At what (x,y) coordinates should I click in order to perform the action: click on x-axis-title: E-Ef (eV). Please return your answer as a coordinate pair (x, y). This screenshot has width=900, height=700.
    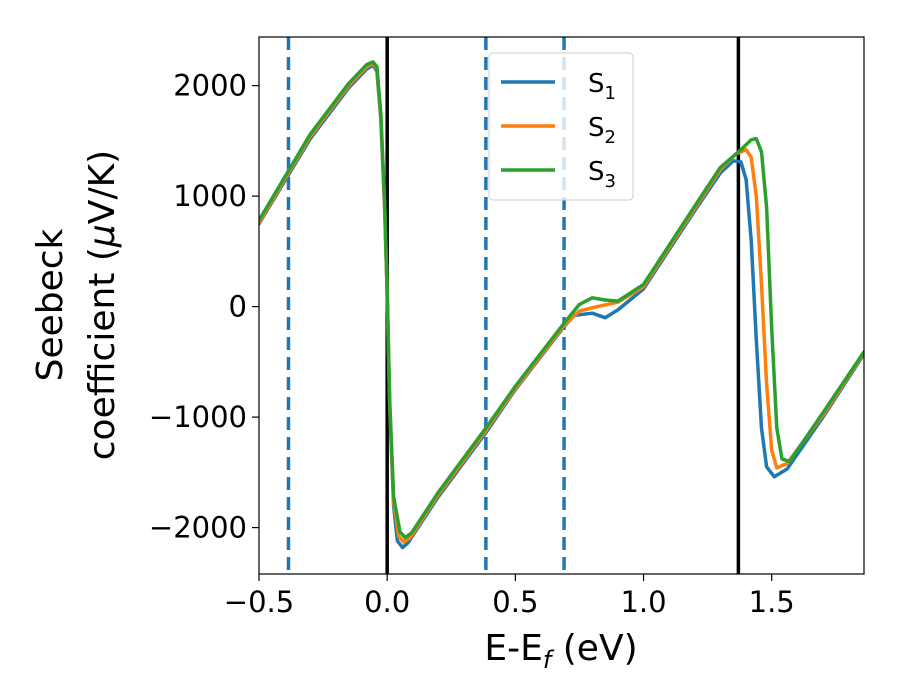
    Looking at the image, I should click on (560, 651).